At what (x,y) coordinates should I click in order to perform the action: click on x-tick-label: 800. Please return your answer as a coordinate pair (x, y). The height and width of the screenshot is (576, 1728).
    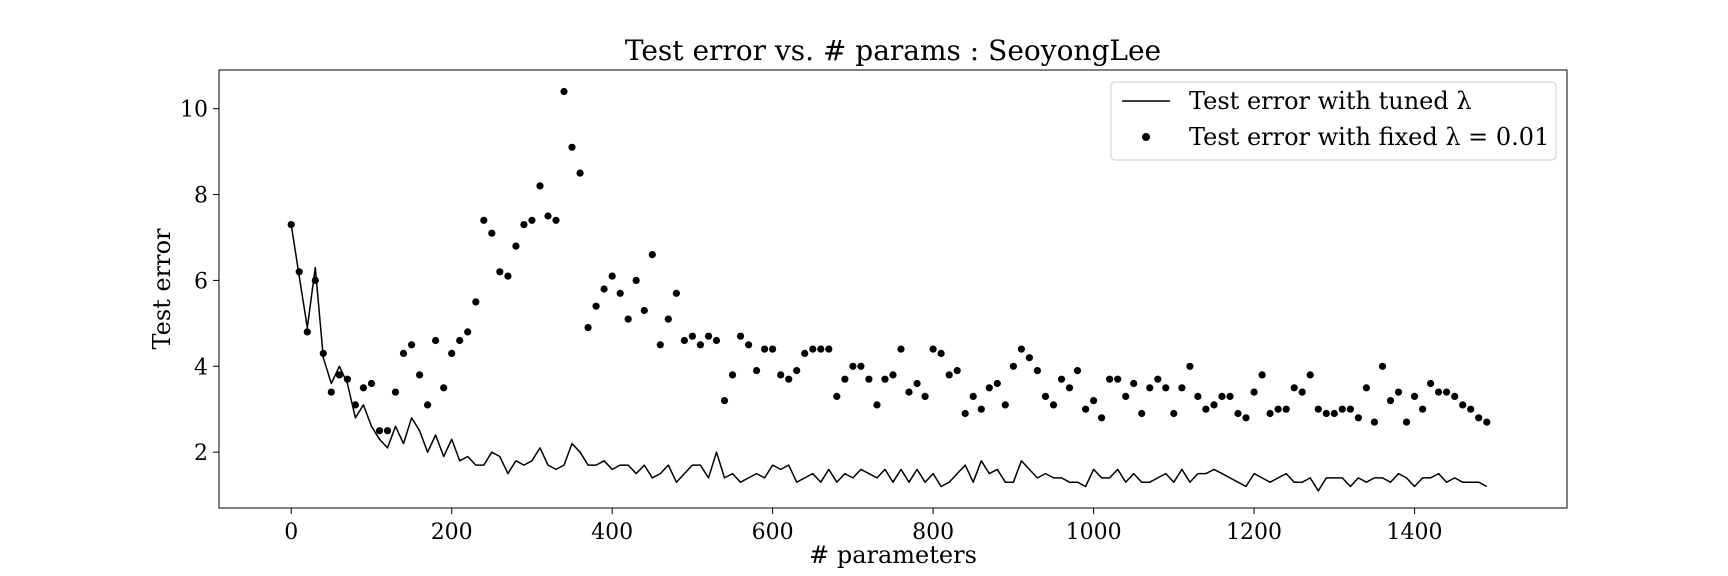
    Looking at the image, I should click on (933, 532).